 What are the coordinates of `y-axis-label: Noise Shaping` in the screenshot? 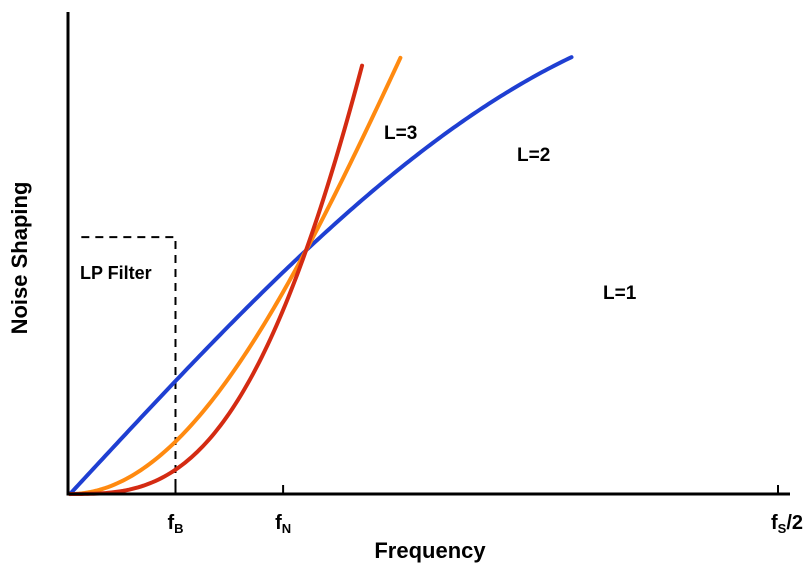 It's located at (19, 258).